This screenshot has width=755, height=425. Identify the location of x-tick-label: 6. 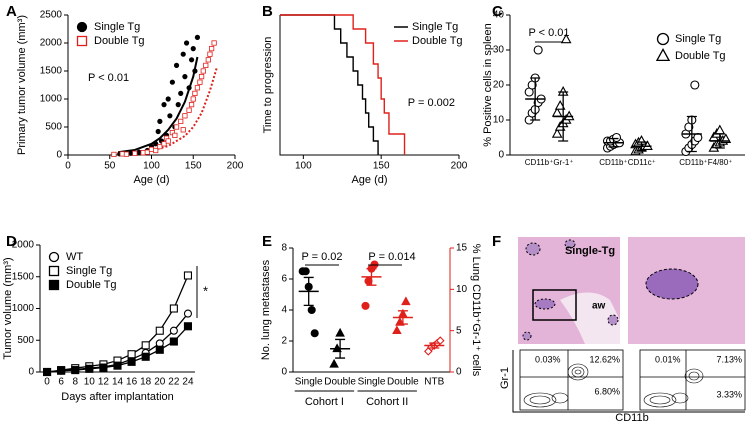
(61, 382).